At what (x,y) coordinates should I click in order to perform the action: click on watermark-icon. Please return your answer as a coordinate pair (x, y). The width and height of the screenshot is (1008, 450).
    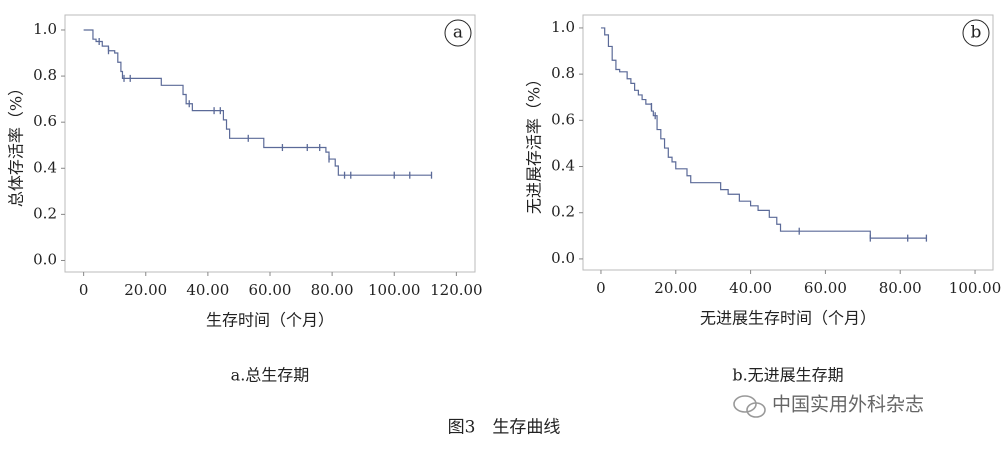
    Looking at the image, I should click on (749, 406).